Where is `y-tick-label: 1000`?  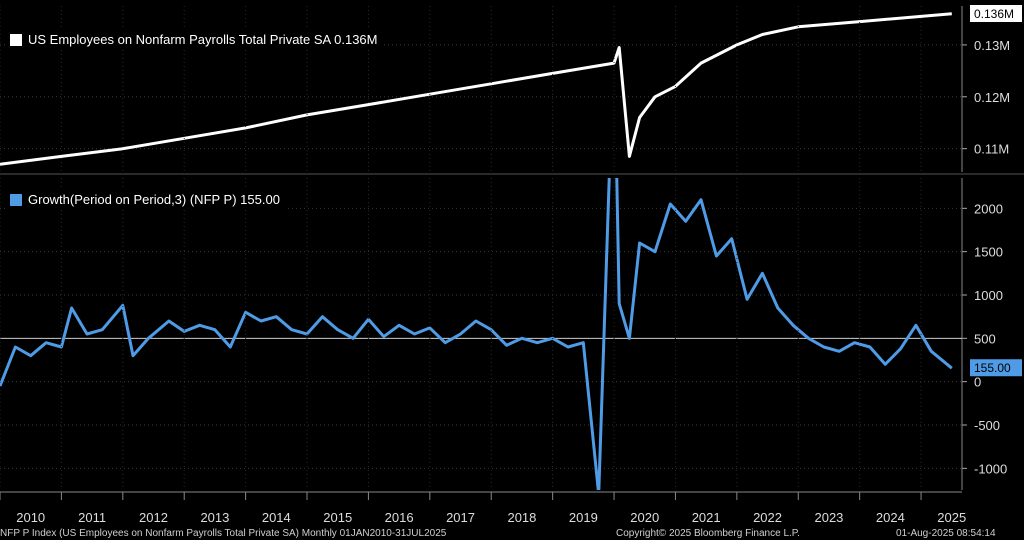 y-tick-label: 1000 is located at coordinates (988, 295).